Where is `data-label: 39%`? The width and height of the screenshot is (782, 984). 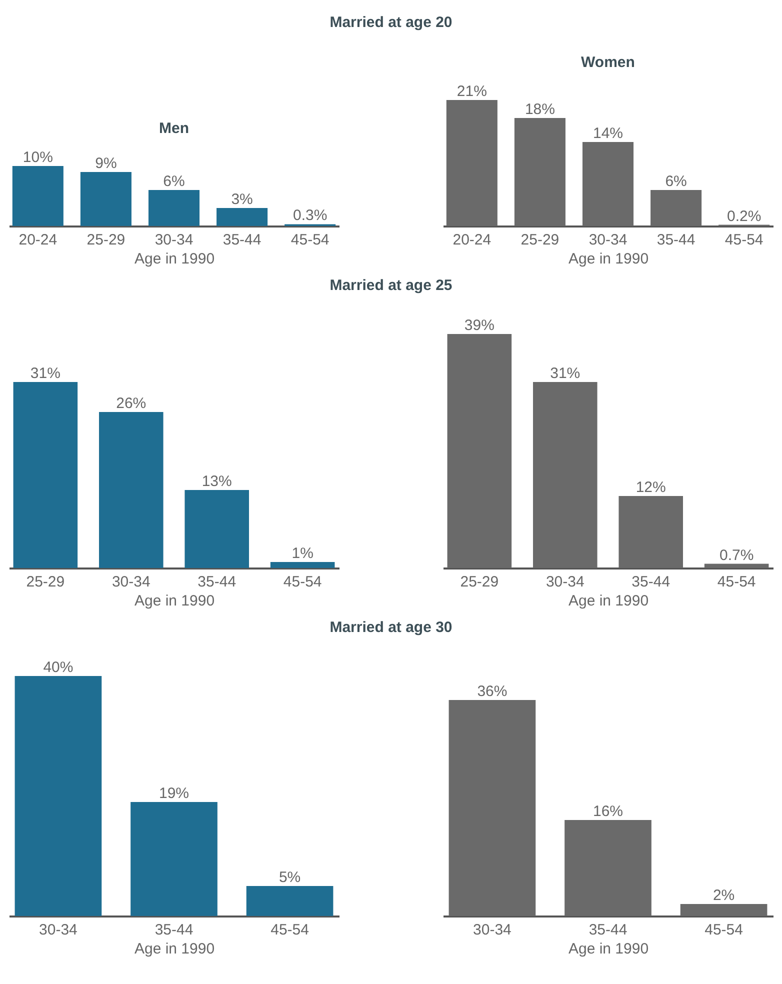
data-label: 39% is located at coordinates (479, 325).